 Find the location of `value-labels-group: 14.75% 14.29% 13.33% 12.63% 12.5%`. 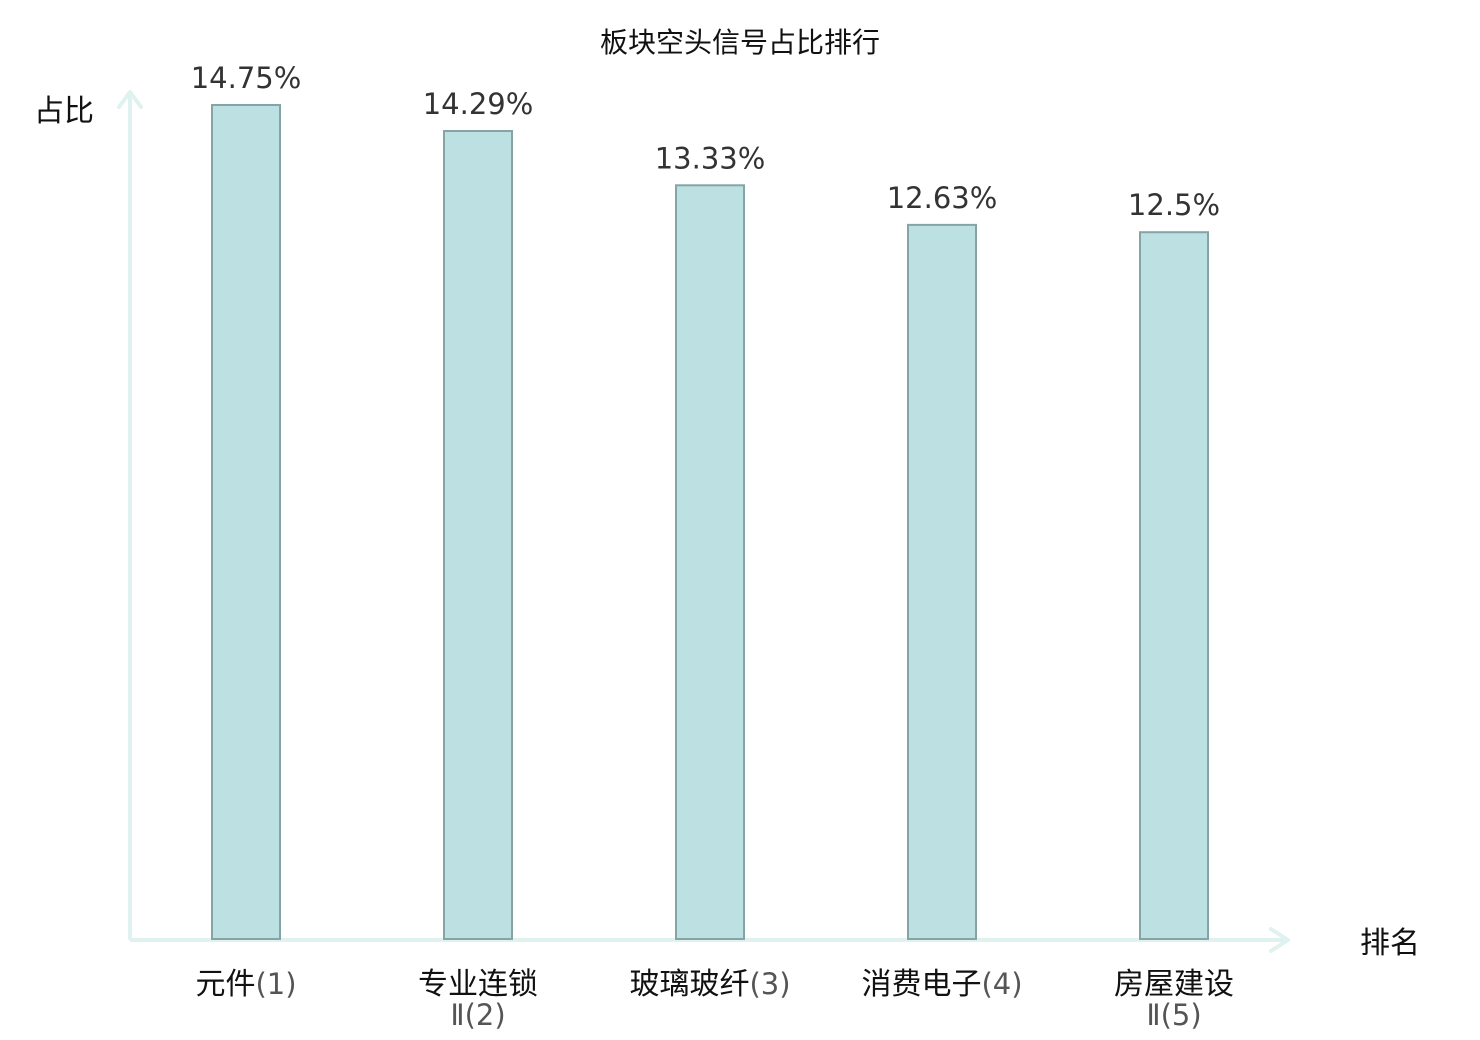

value-labels-group: 14.75% 14.29% 13.33% 12.63% 12.5% is located at coordinates (705, 141).